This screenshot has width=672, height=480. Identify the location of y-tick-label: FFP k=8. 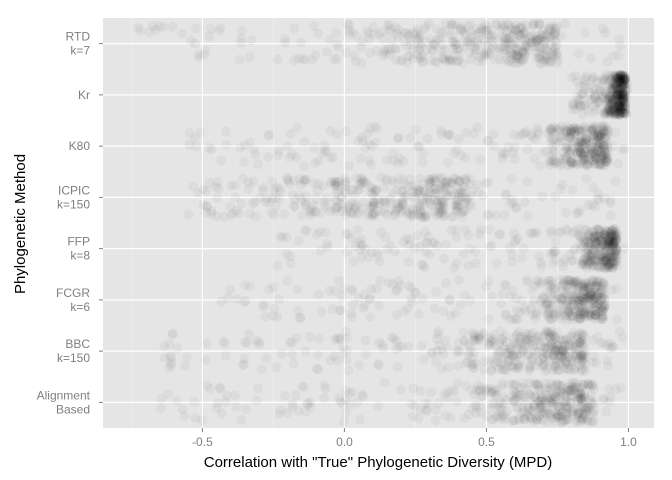
(78, 249).